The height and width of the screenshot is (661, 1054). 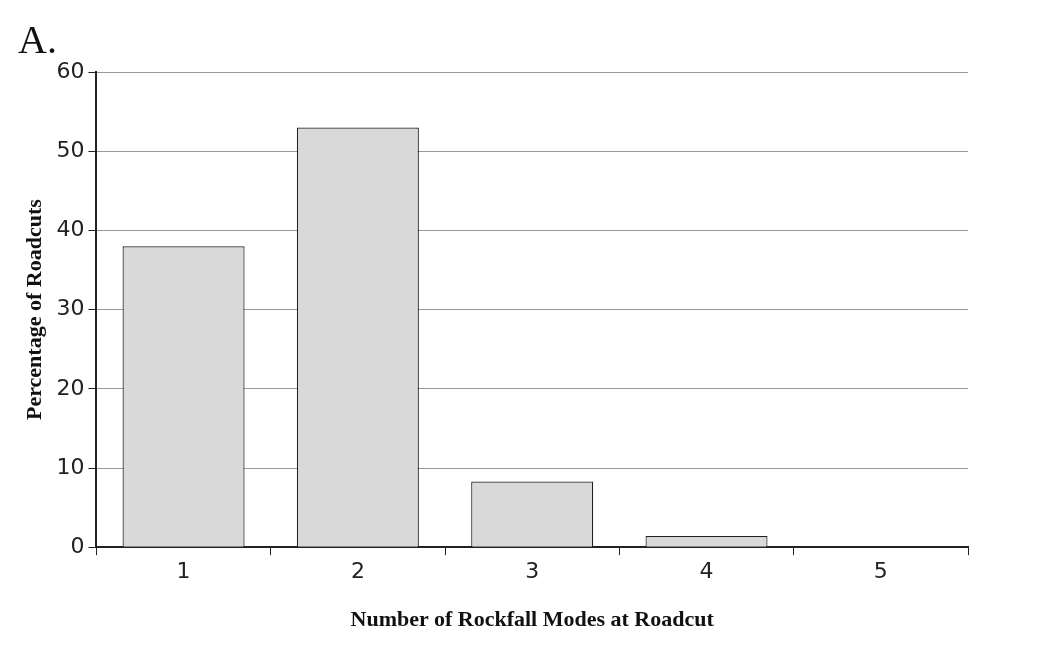 What do you see at coordinates (70, 70) in the screenshot?
I see `y-tick-label: 60` at bounding box center [70, 70].